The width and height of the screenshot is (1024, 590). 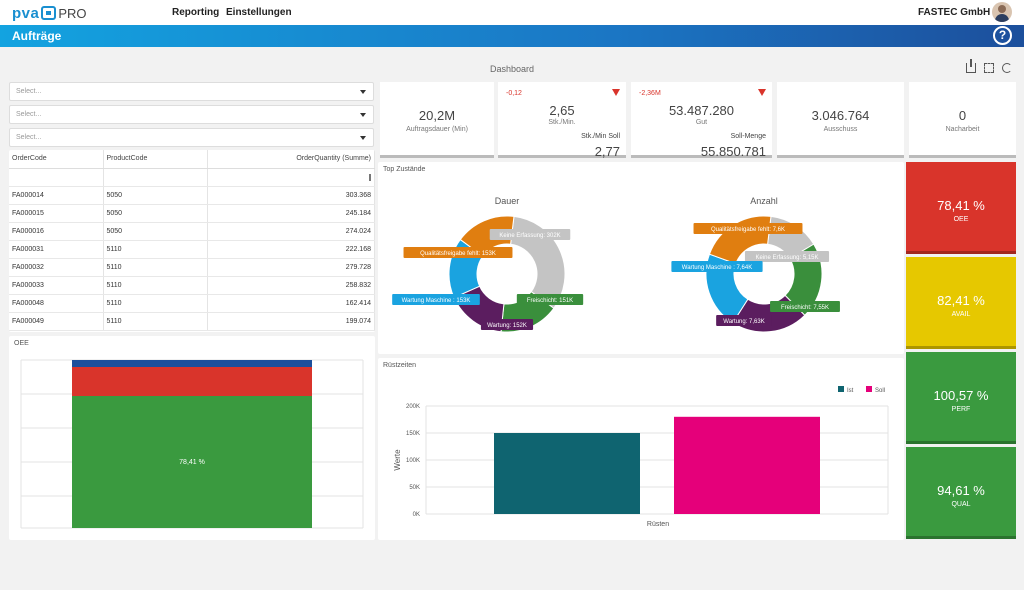 I want to click on donut-data-label: Keine Erfassung: 302K, so click(x=529, y=236).